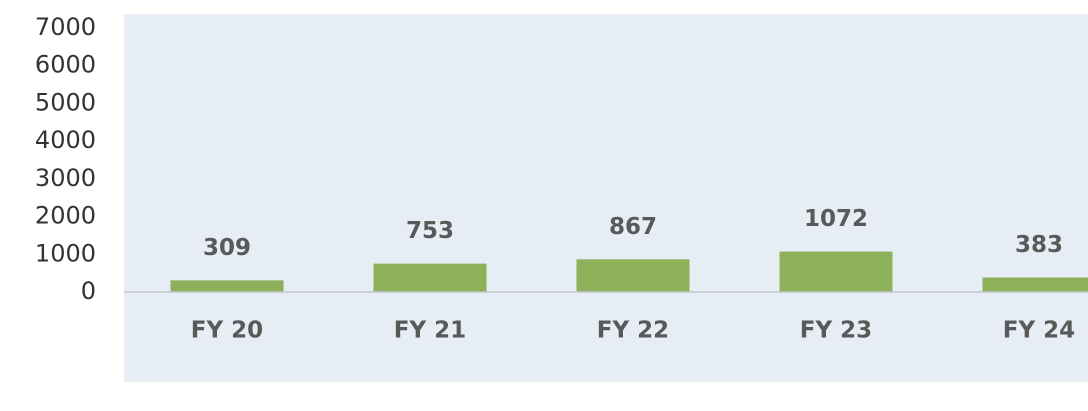  What do you see at coordinates (227, 248) in the screenshot?
I see `data-label: 309` at bounding box center [227, 248].